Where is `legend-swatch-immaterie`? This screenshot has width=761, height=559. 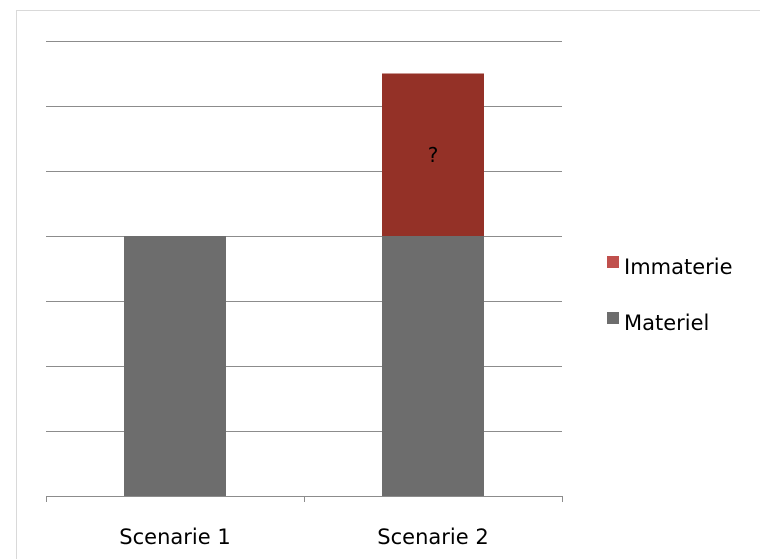 legend-swatch-immaterie is located at coordinates (613, 262).